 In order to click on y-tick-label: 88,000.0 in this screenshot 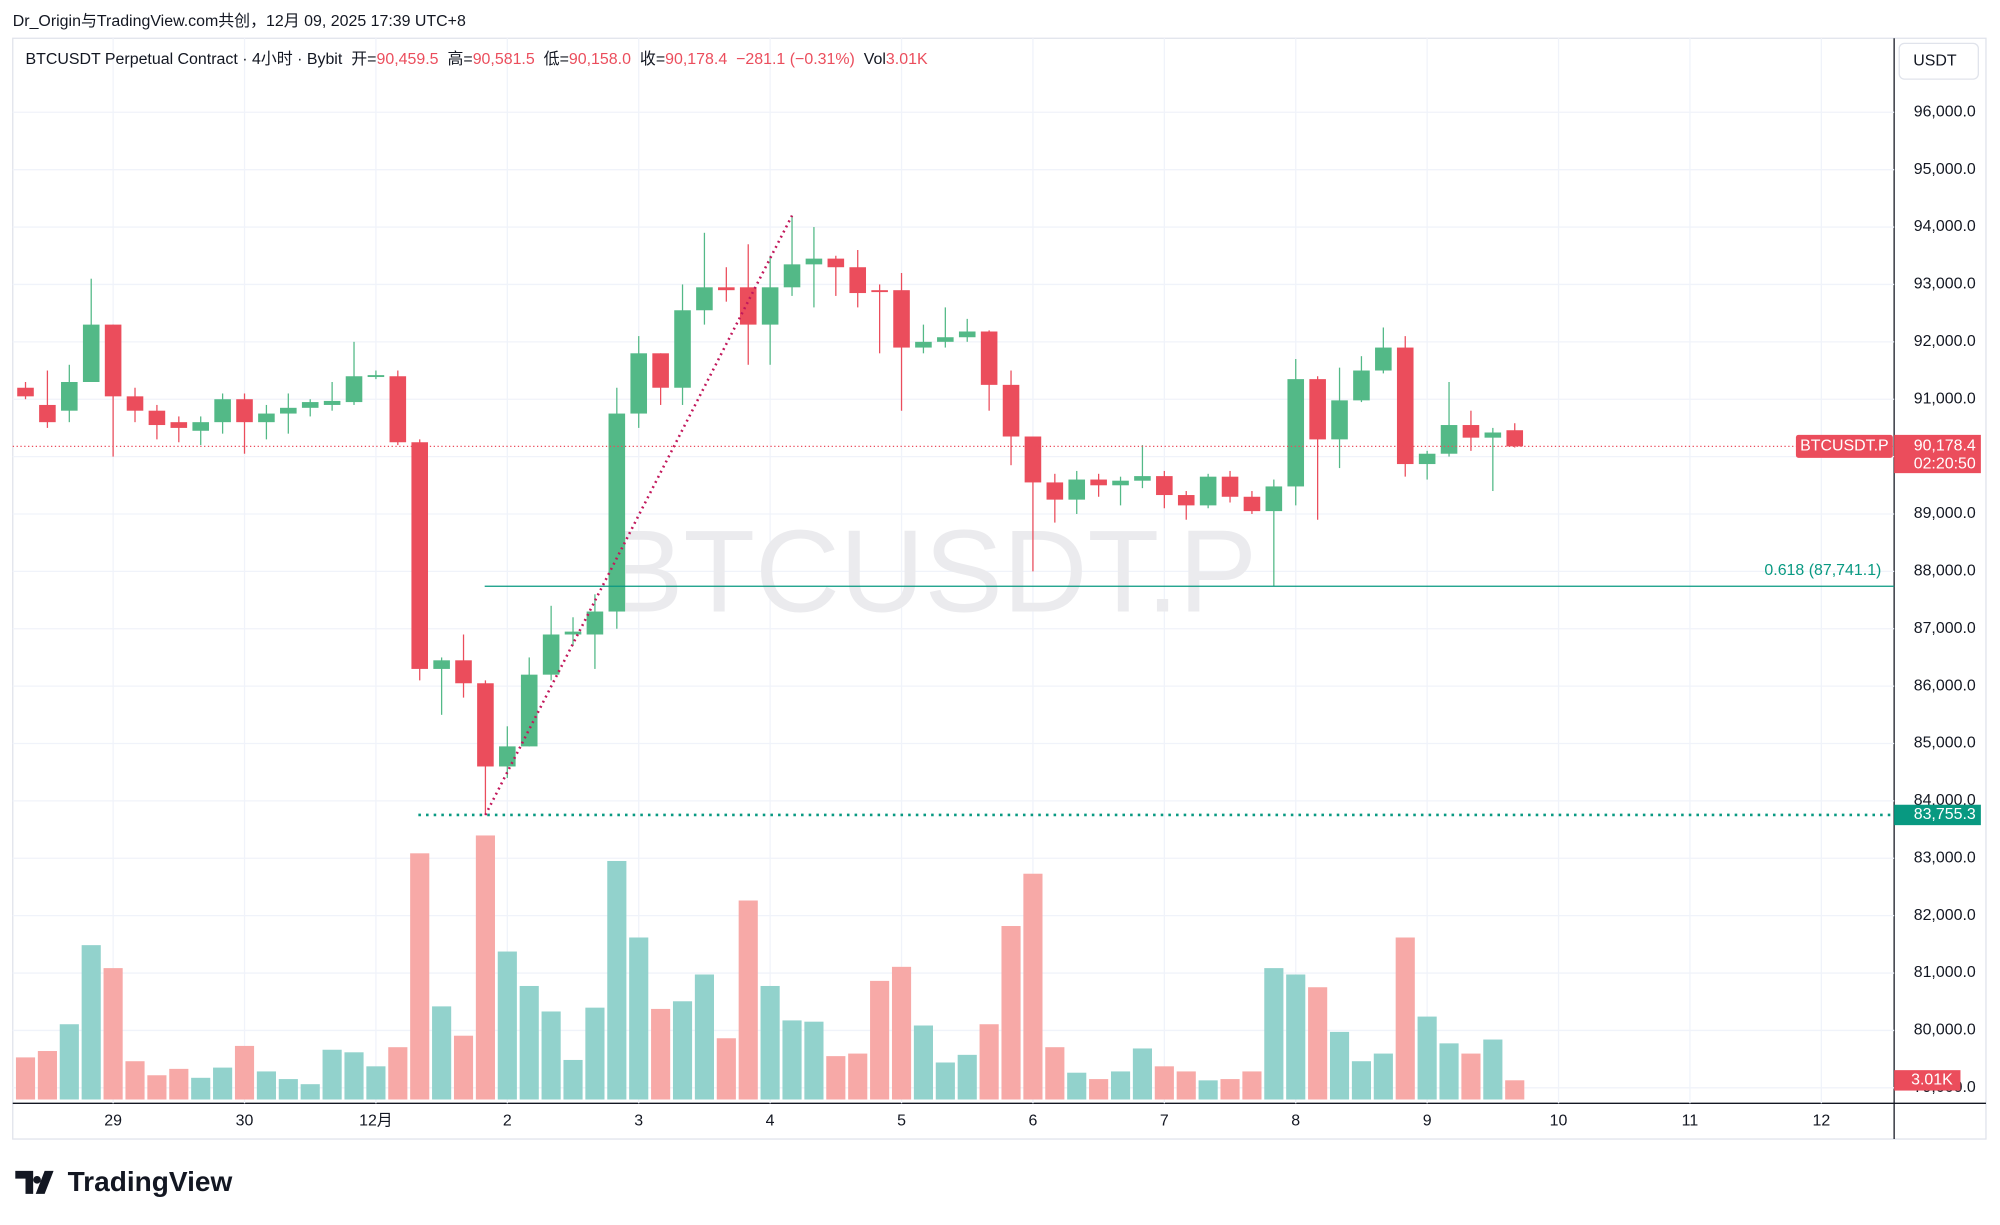, I will do `click(1945, 571)`.